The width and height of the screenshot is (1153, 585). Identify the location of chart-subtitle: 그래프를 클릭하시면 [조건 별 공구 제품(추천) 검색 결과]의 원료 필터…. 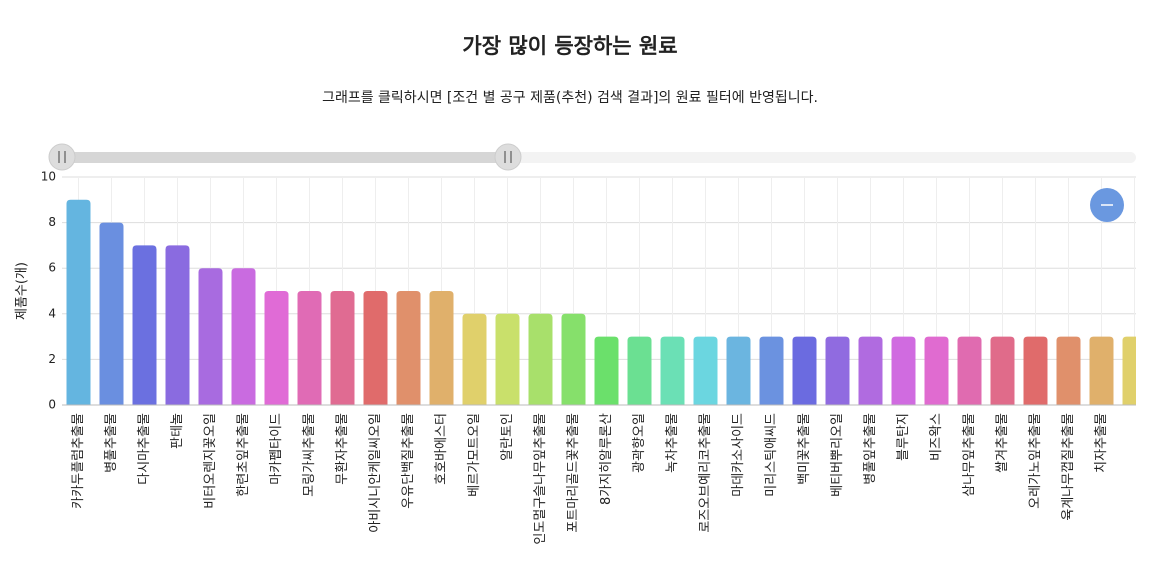
(570, 98).